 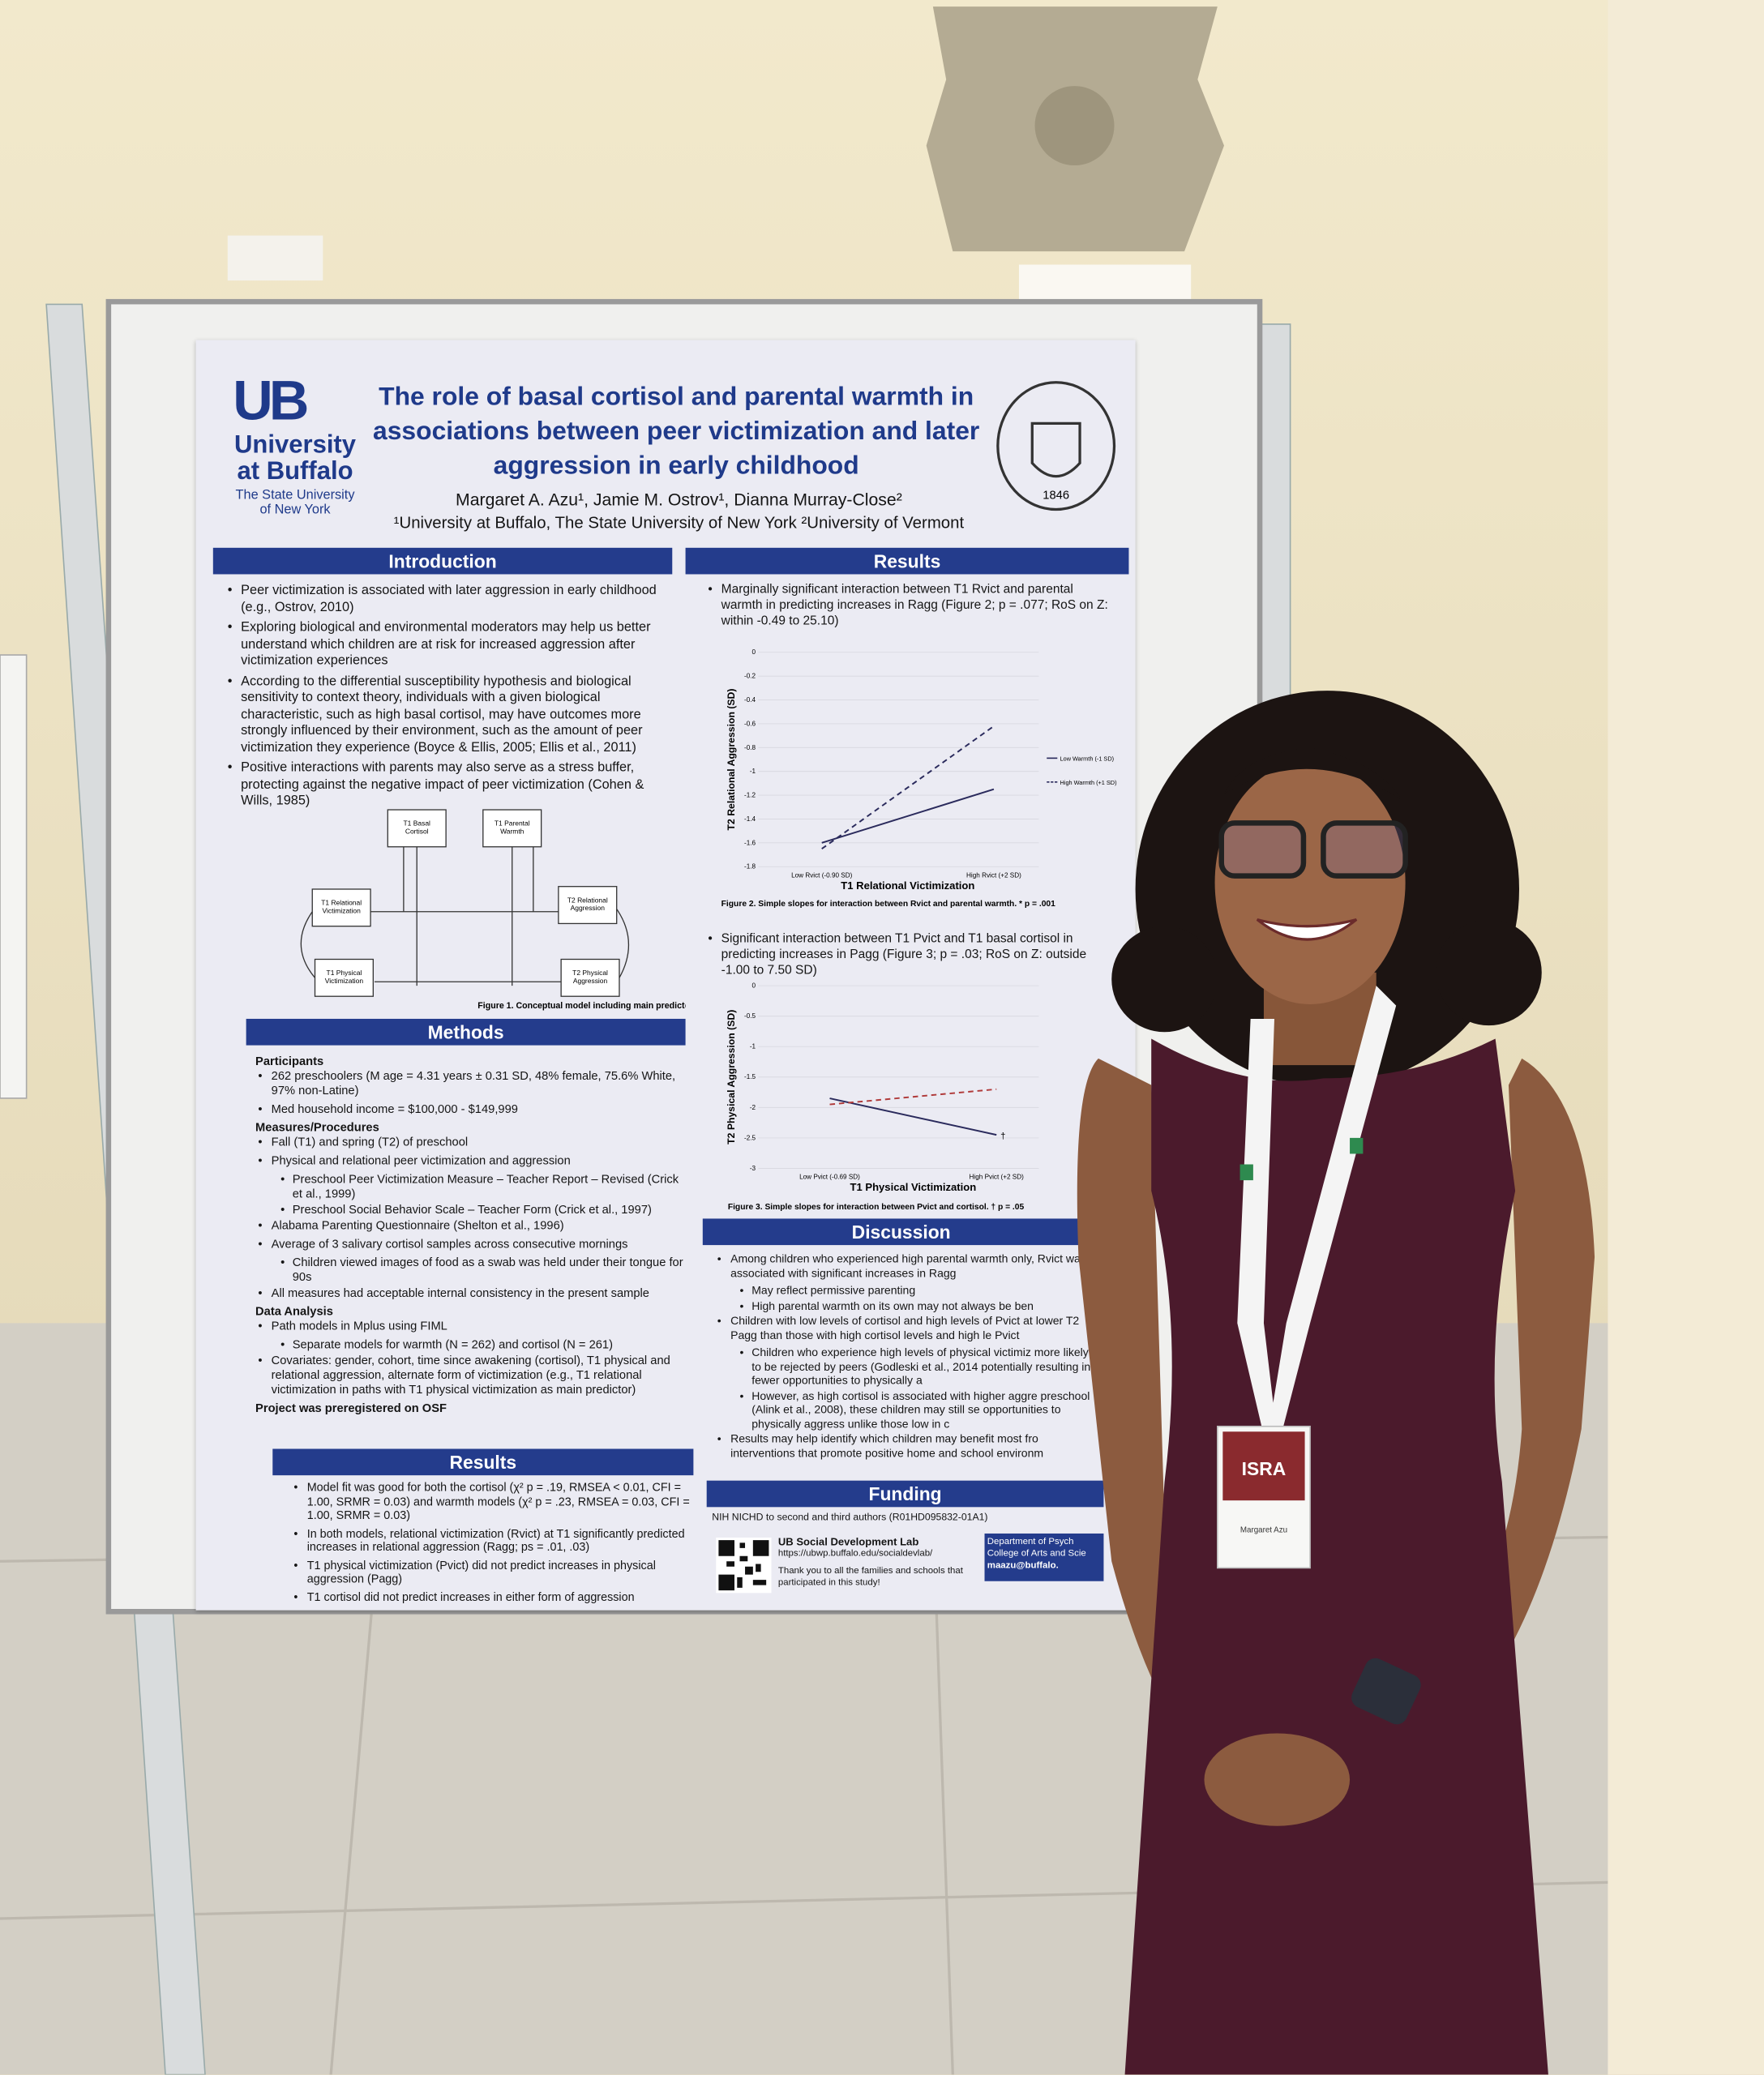 I want to click on y-tick-label: -2.5, so click(x=750, y=1138).